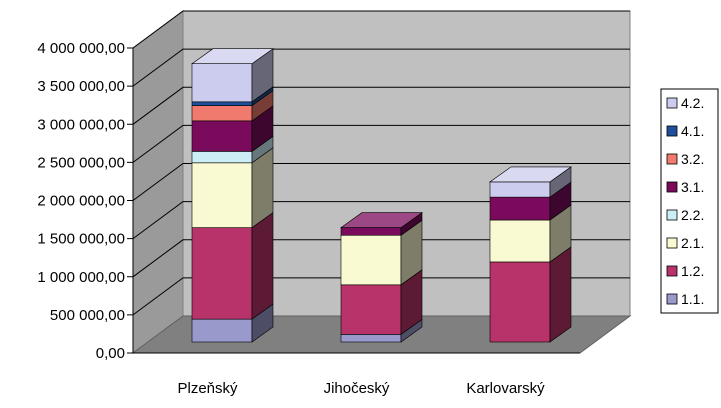 The height and width of the screenshot is (408, 721). I want to click on legend-label: 4.1., so click(692, 131).